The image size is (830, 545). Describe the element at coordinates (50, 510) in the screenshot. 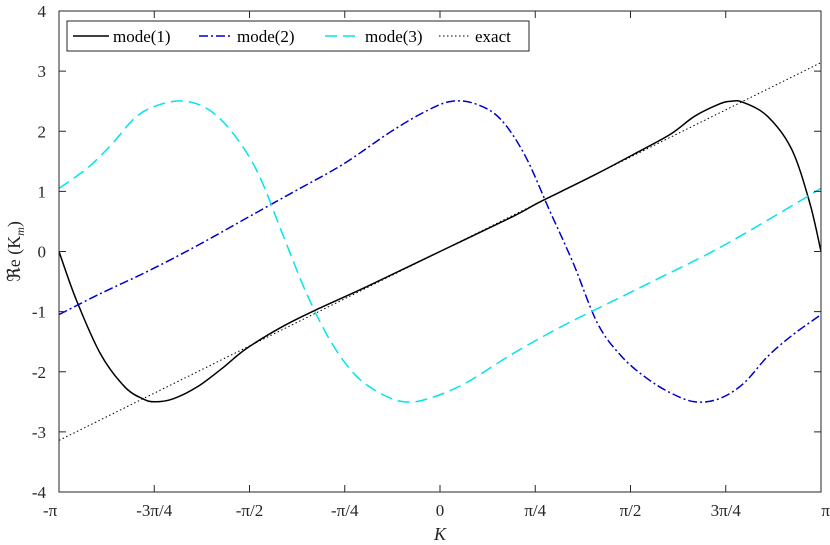

I see `x-tick-label: -π` at that location.